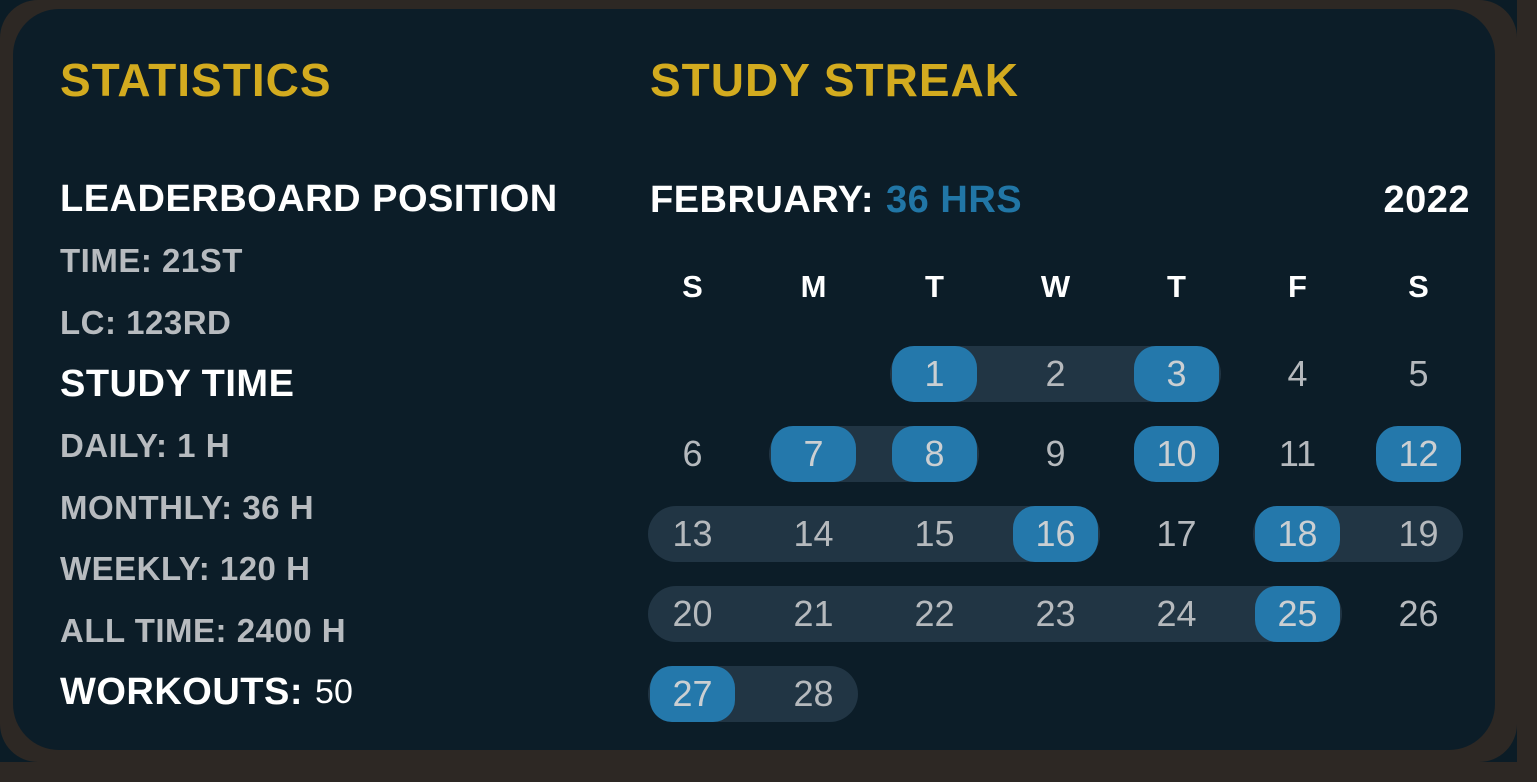  Describe the element at coordinates (309, 199) in the screenshot. I see `leaderboard-position-header: LEADERBOARD POSITION` at that location.